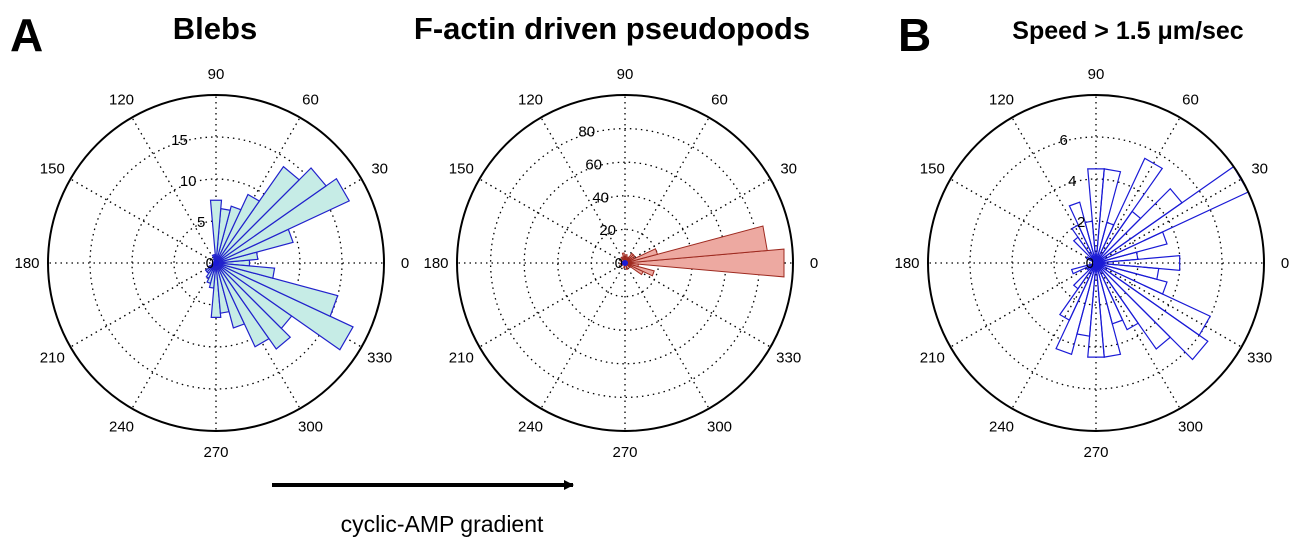  I want to click on speed-angle-label: 270, so click(1095, 452).